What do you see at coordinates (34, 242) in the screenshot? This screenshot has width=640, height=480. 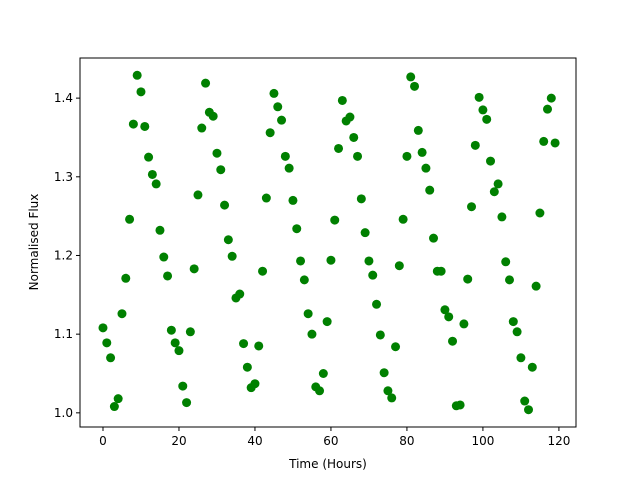 I see `y-axis-label: Normalised Flux` at bounding box center [34, 242].